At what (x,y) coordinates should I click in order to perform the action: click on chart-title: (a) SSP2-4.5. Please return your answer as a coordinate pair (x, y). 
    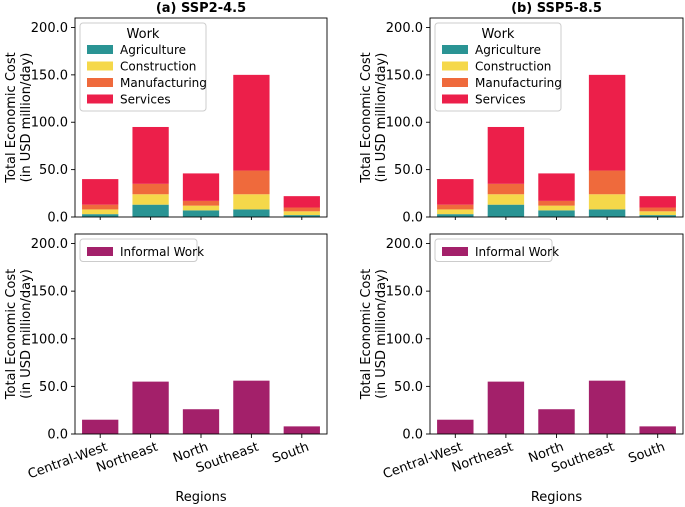
    Looking at the image, I should click on (201, 8).